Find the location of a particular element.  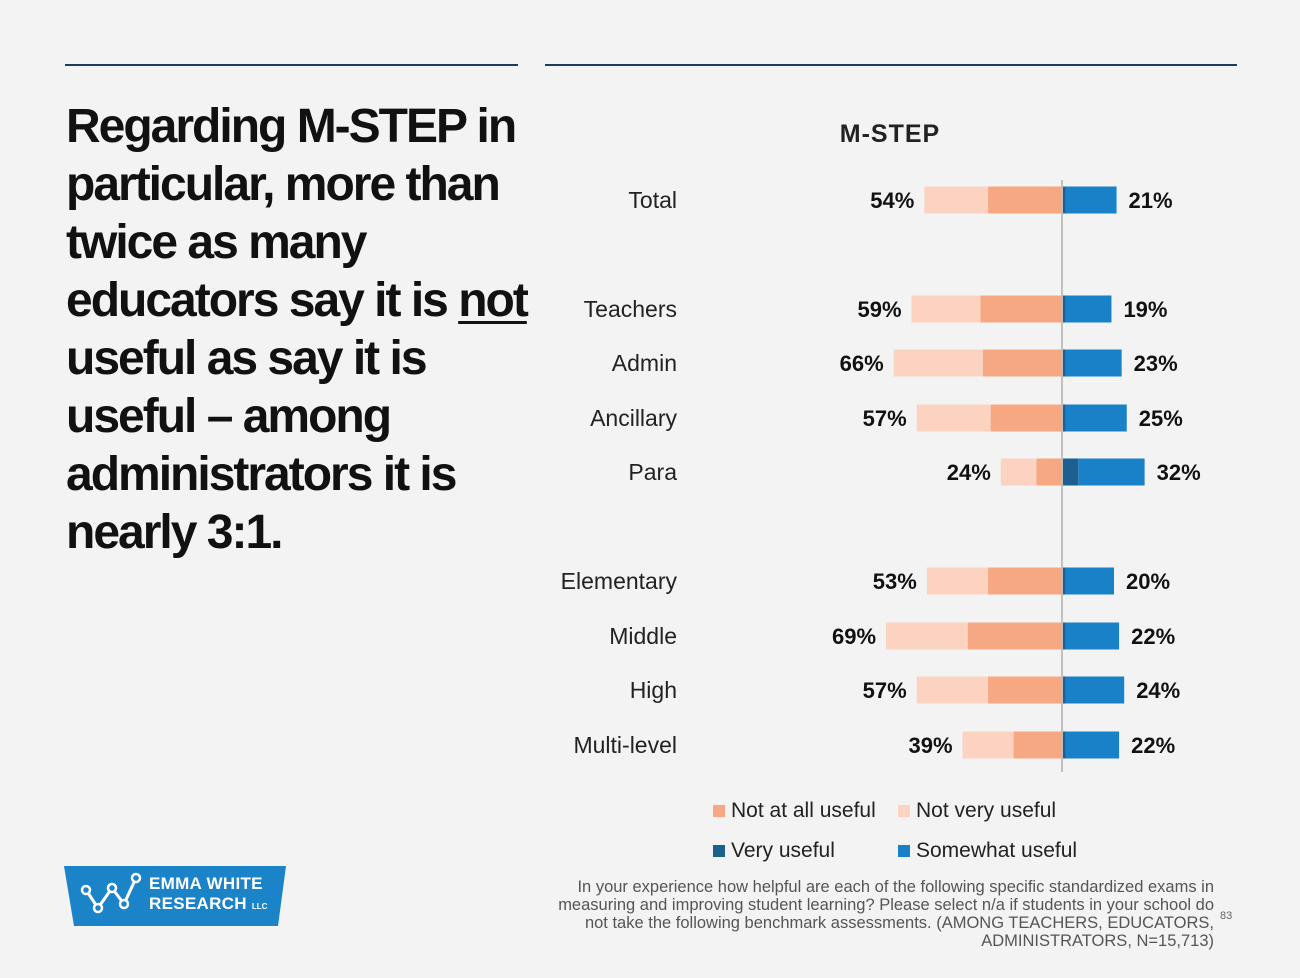

category-label-high: High is located at coordinates (653, 690).